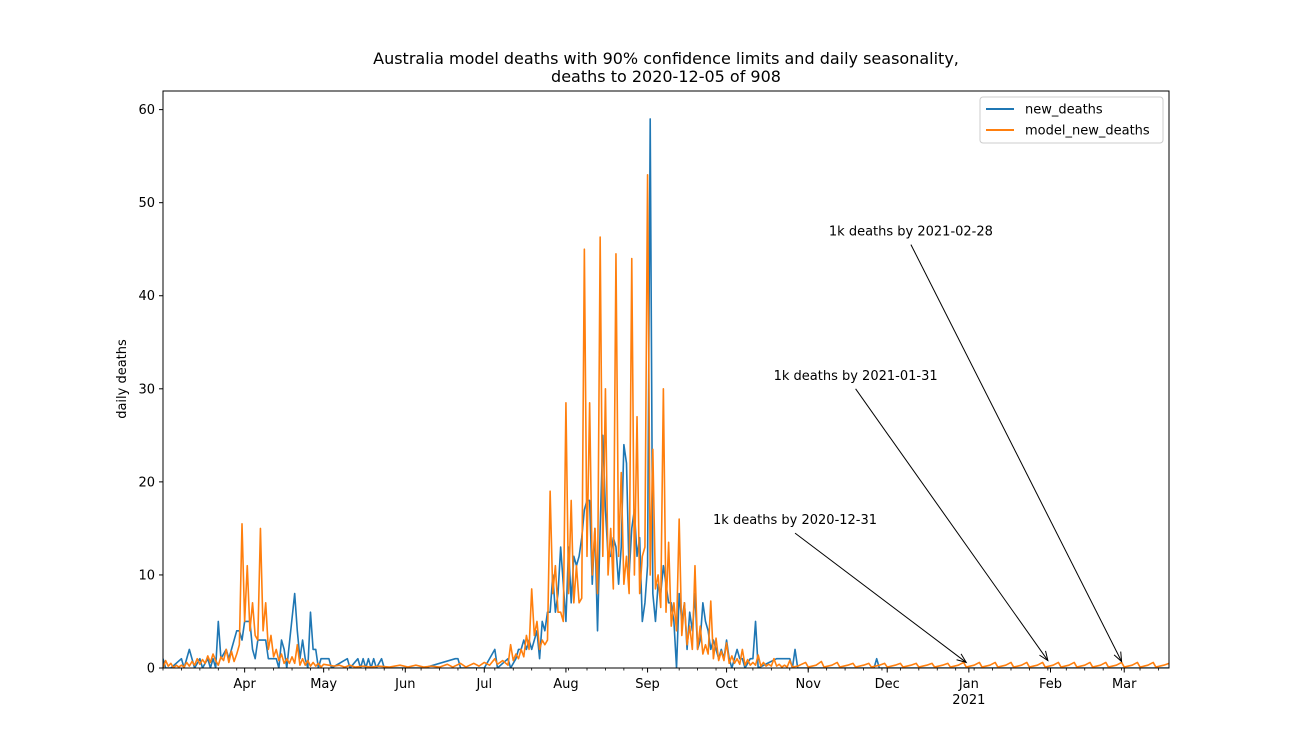 This screenshot has height=750, width=1300. I want to click on annotation-label: 1k deaths by 2021-01-31, so click(856, 376).